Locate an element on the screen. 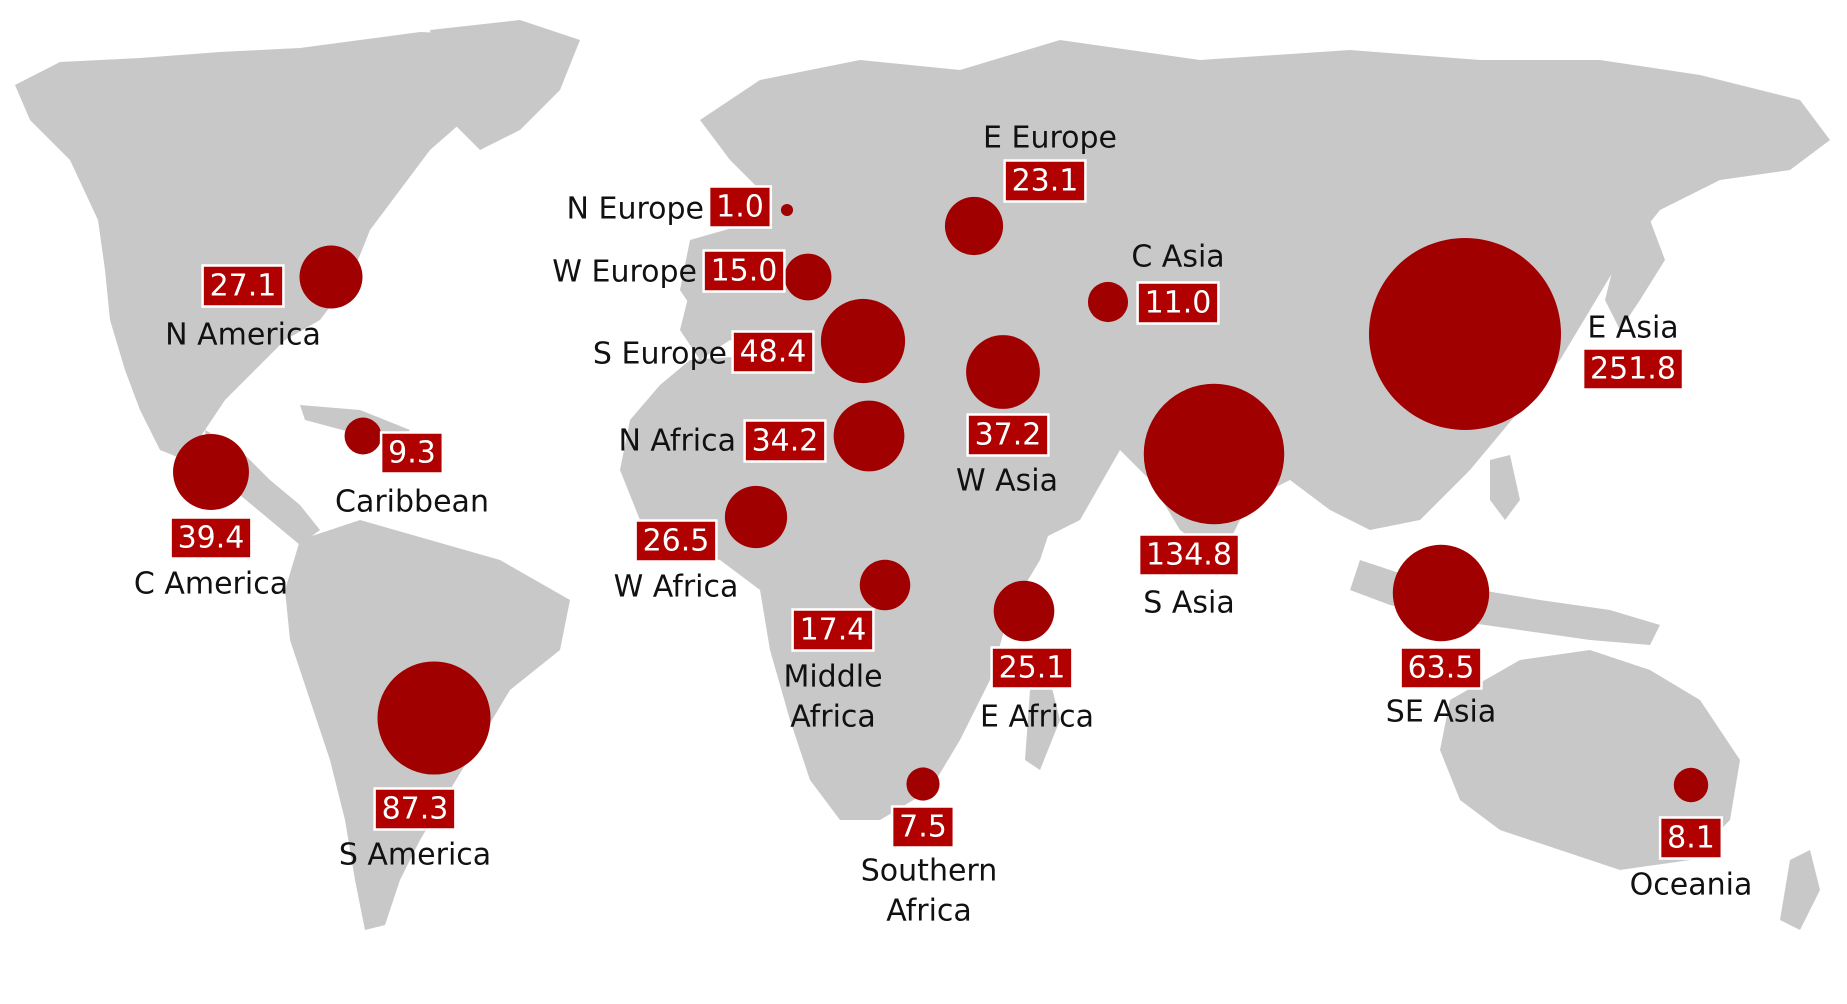  w-europe-bubble is located at coordinates (808, 277).